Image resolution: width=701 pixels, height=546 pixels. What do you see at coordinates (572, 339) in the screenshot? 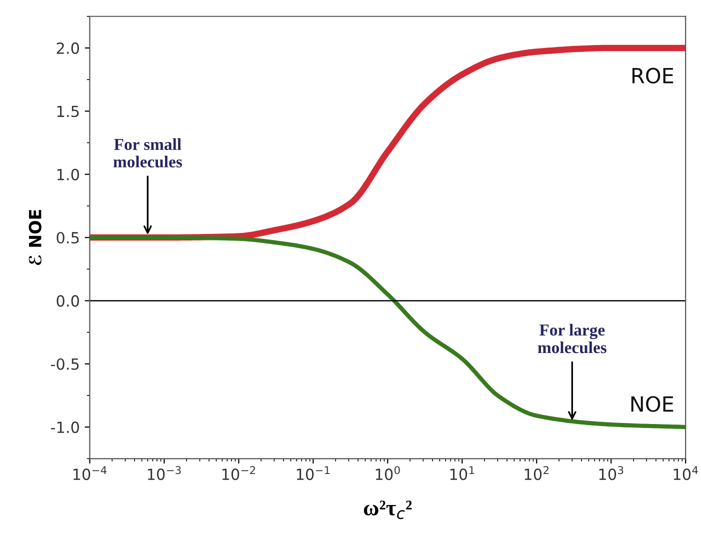
I see `annotation: For large molecules` at bounding box center [572, 339].